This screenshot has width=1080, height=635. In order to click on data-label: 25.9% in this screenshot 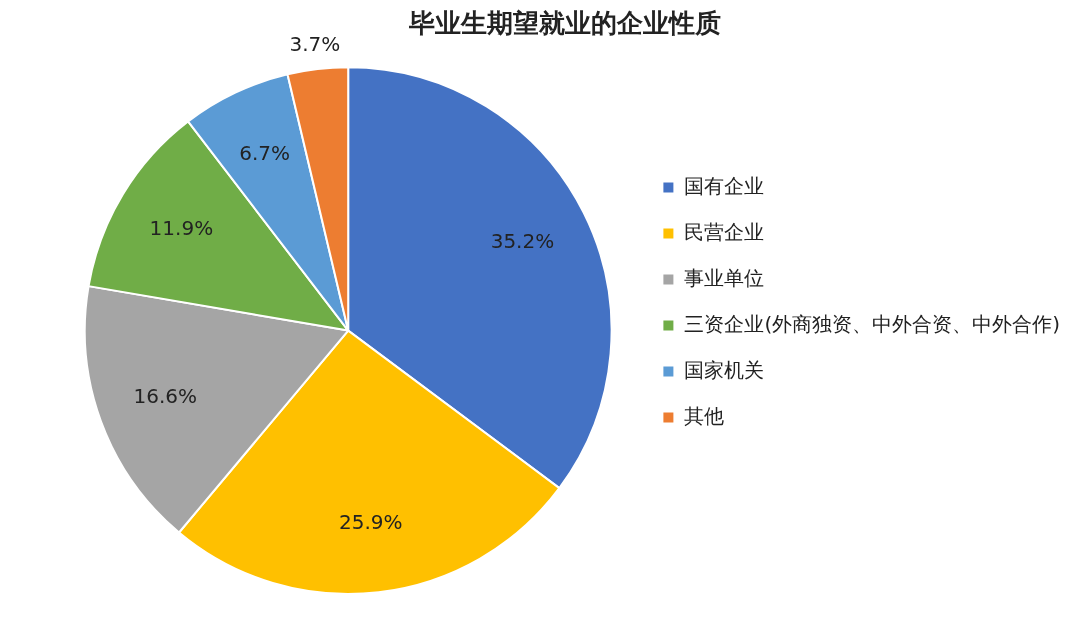, I will do `click(371, 522)`.